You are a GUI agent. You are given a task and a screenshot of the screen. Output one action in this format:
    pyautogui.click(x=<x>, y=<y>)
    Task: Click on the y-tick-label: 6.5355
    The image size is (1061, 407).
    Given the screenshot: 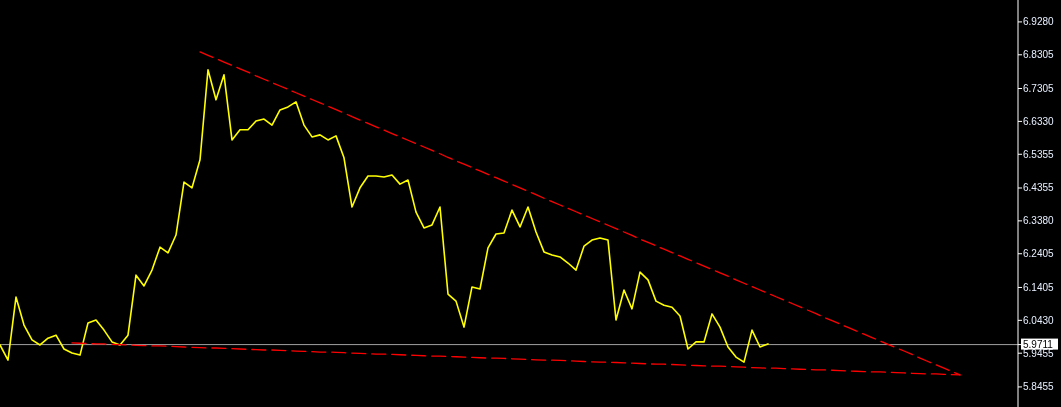 What is the action you would take?
    pyautogui.click(x=1039, y=154)
    